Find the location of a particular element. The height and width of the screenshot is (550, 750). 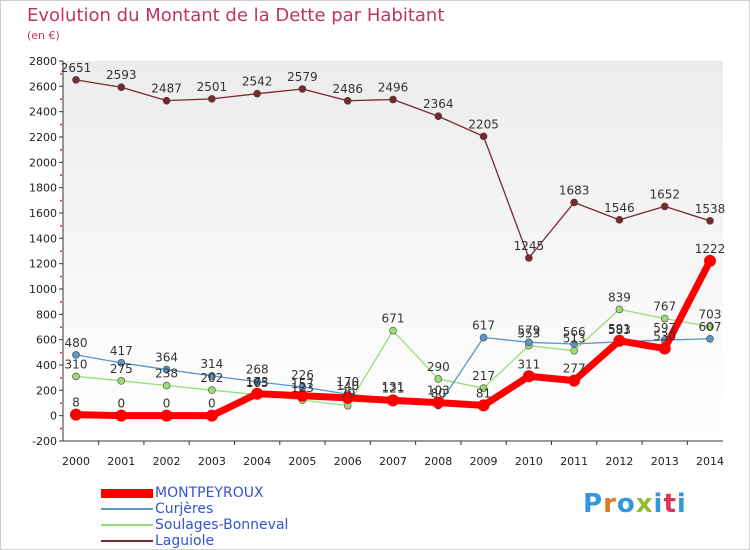

logo-letter: o is located at coordinates (626, 504).